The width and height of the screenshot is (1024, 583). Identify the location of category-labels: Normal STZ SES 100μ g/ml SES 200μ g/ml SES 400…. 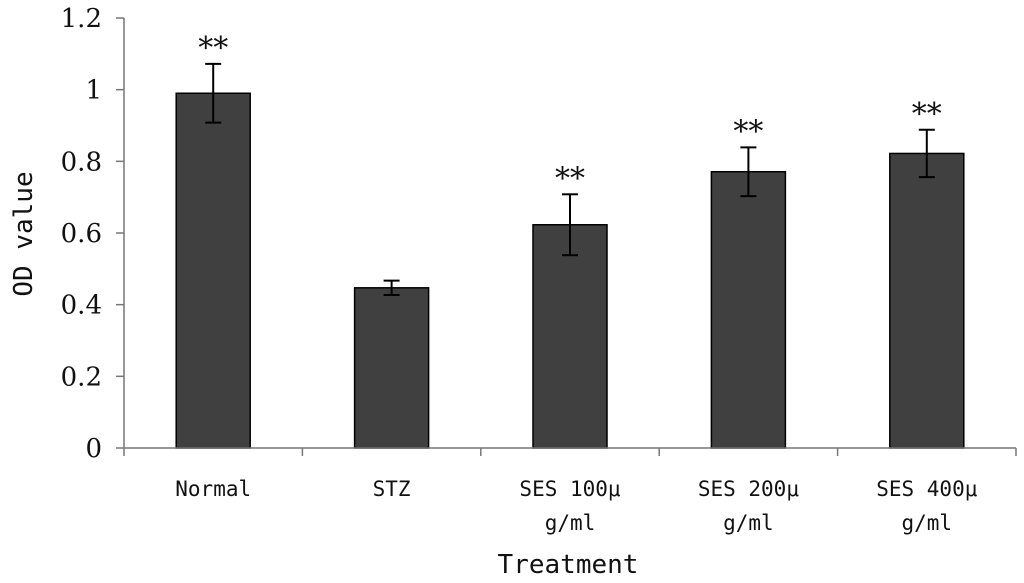
(576, 506).